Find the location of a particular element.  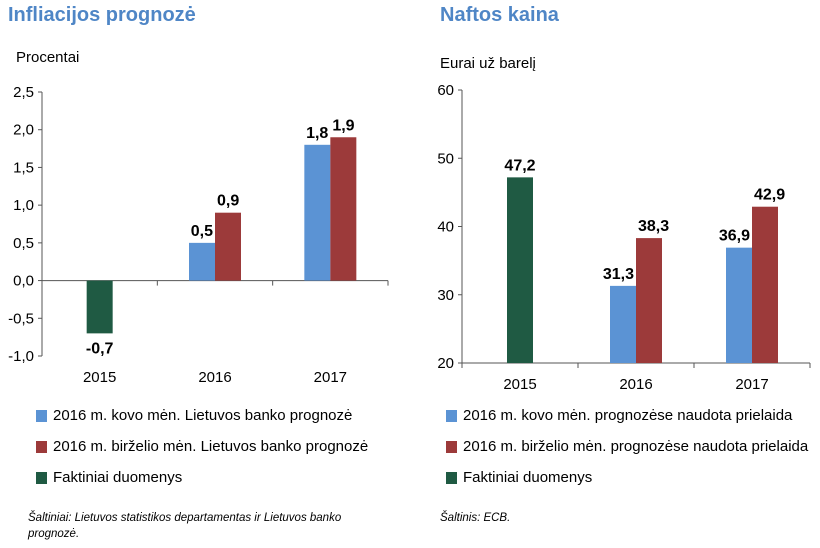

oil-y-tick-label: 40 is located at coordinates (445, 227).